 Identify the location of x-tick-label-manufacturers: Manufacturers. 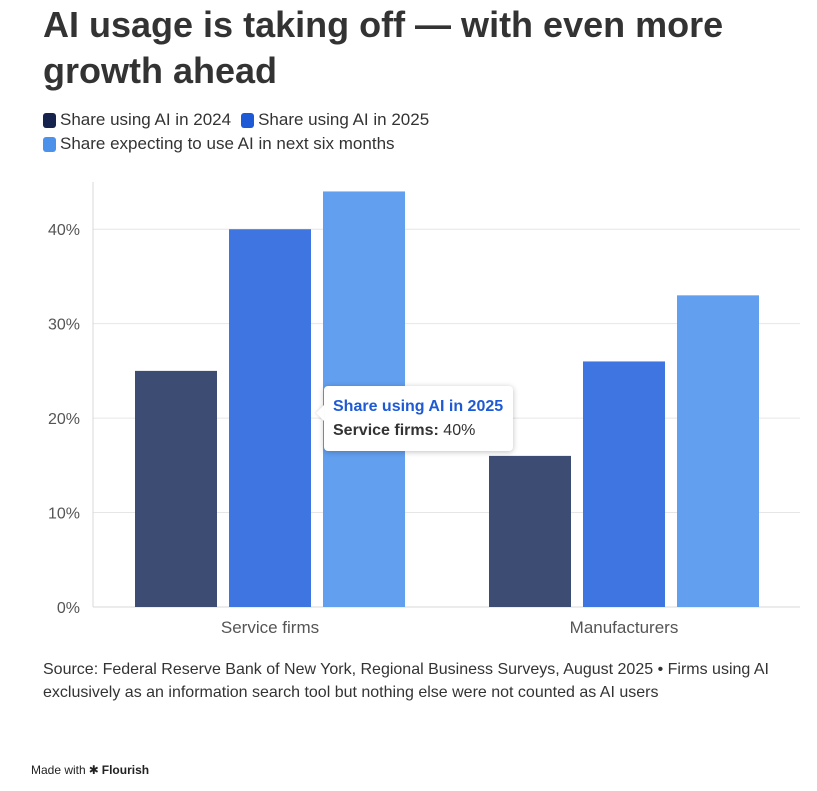
(624, 627).